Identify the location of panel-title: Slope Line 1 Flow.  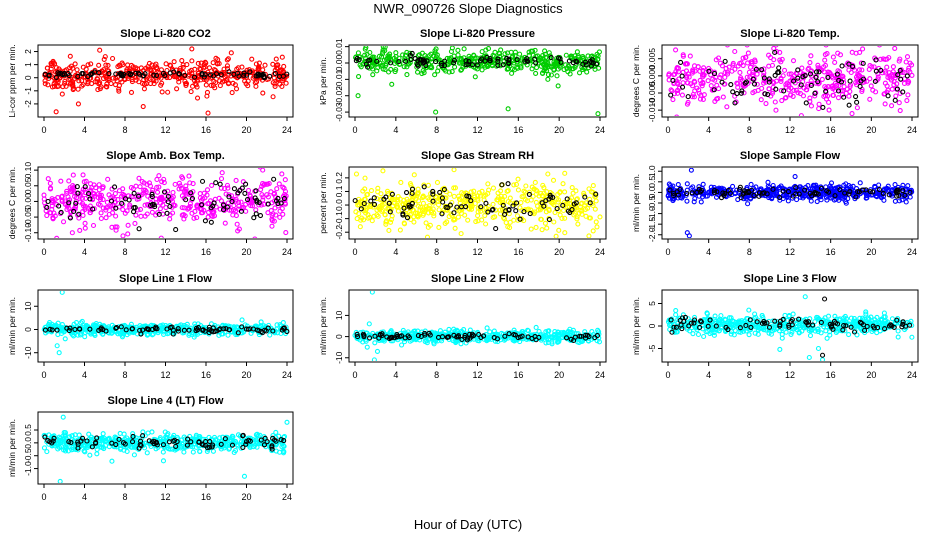
(165, 279).